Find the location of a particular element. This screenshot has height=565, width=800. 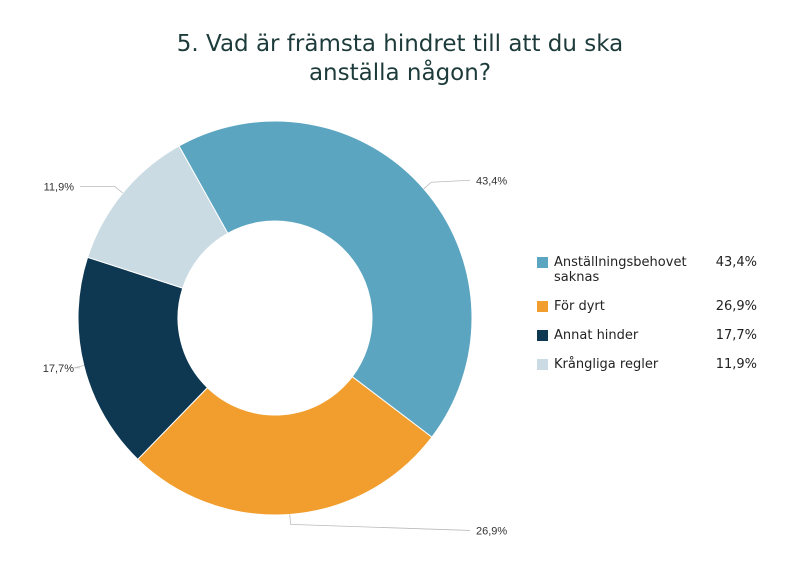

legend-item-annat-hinder: Annat hinder 17,7% is located at coordinates (647, 335).